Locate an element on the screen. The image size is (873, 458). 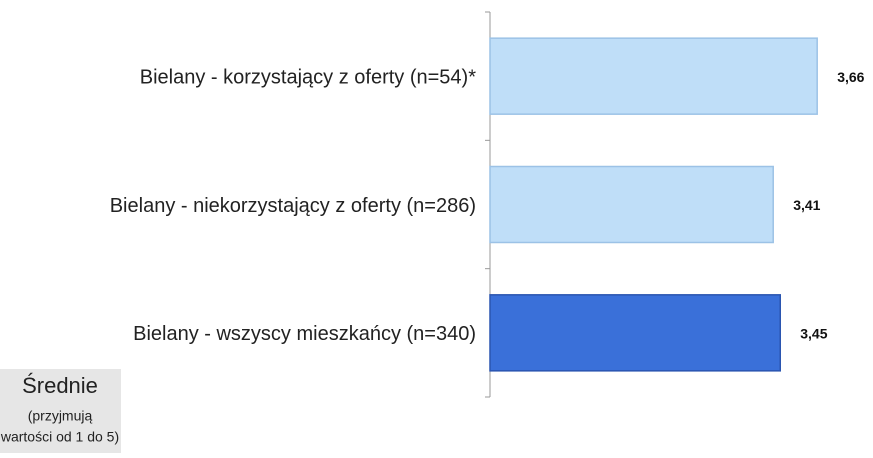
value-label: 3,45 is located at coordinates (813, 334).